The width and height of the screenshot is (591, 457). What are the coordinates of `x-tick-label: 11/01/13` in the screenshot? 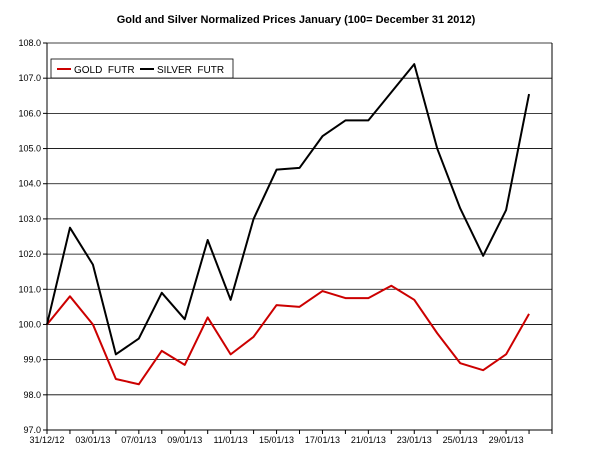 It's located at (230, 440).